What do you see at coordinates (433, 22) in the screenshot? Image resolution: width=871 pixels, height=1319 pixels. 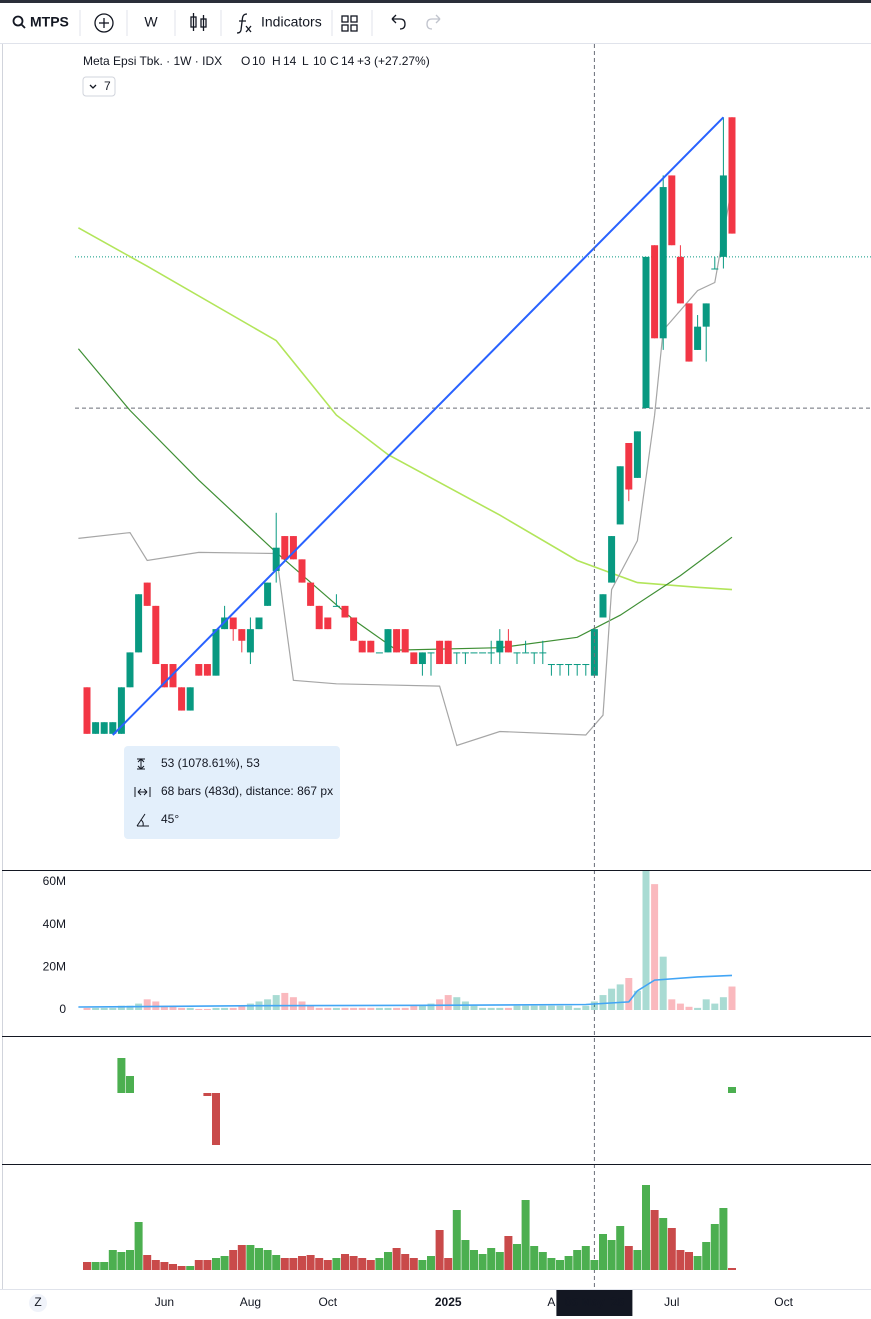 I see `redo-button` at bounding box center [433, 22].